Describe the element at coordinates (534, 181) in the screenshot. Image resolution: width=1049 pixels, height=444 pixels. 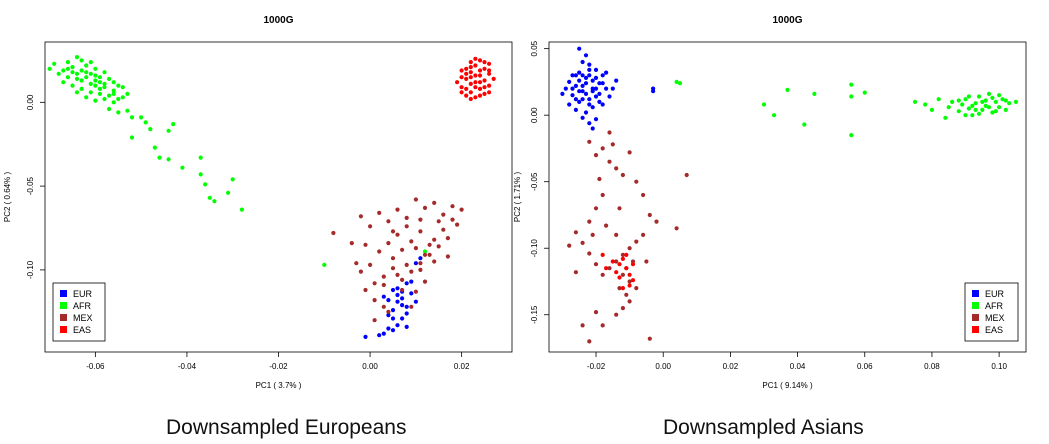
I see `y-tick-label: -0.05` at that location.